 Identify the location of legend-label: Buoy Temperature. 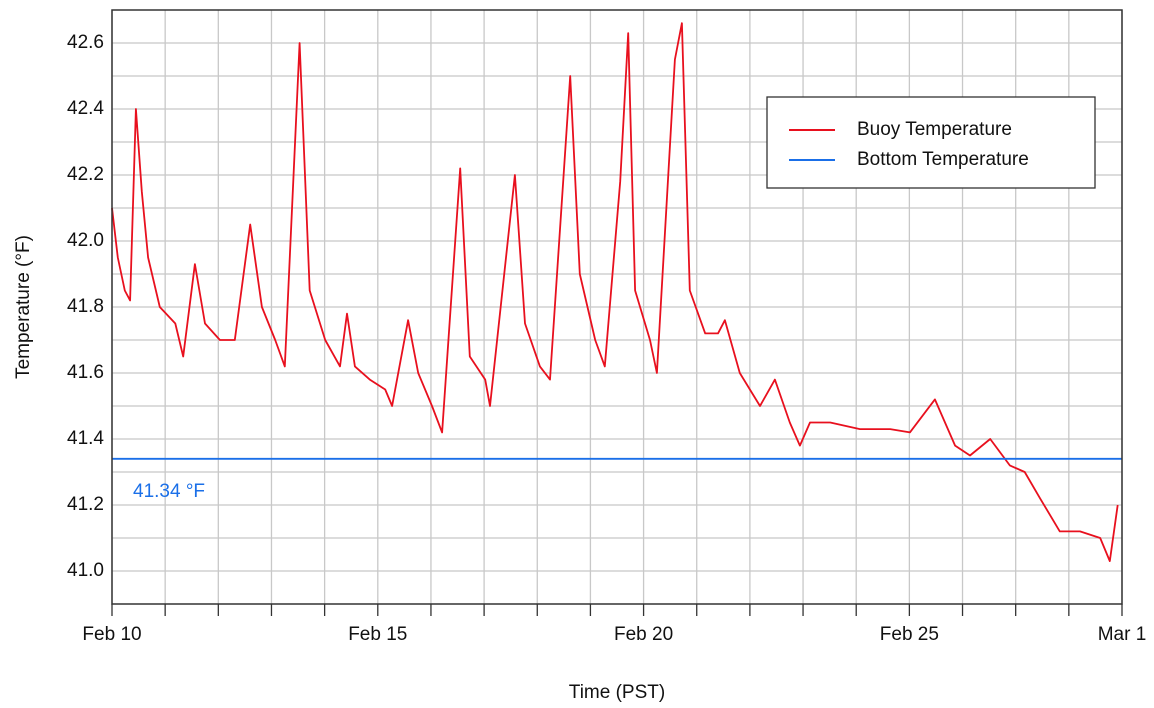
(934, 129).